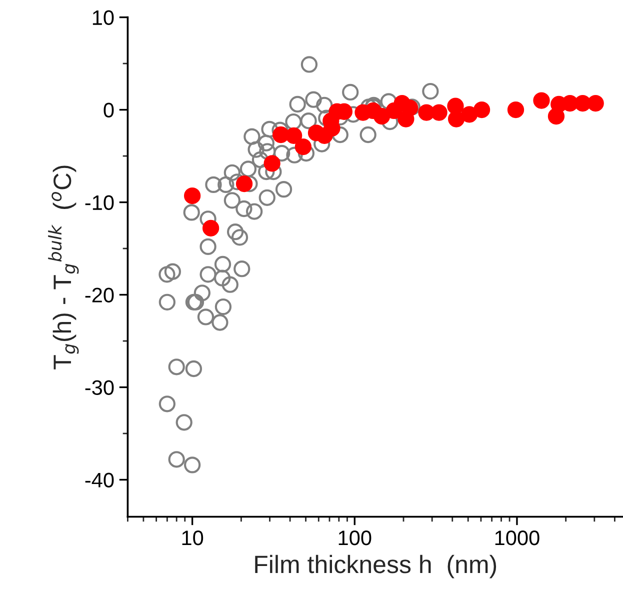 The image size is (623, 596). What do you see at coordinates (193, 538) in the screenshot?
I see `x-tick-label: 10` at bounding box center [193, 538].